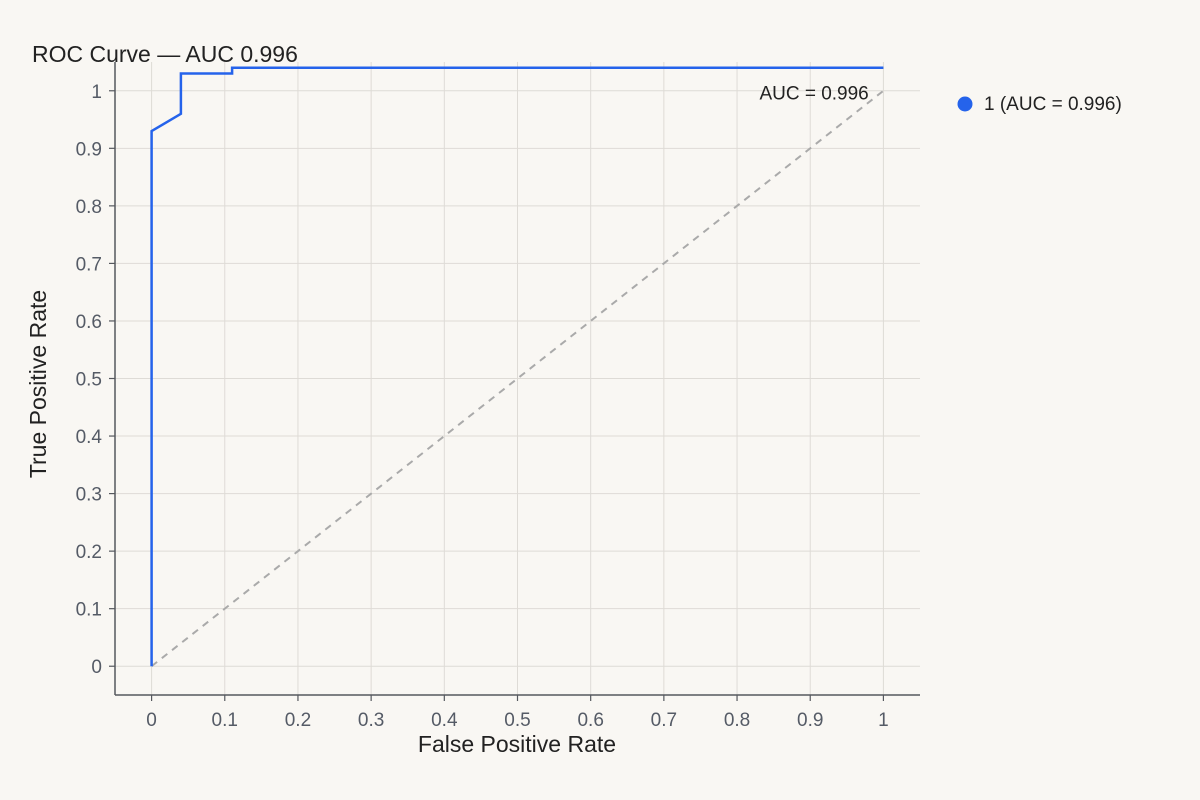 This screenshot has width=1200, height=800. Describe the element at coordinates (89, 495) in the screenshot. I see `y-tick-label: 0.3` at that location.